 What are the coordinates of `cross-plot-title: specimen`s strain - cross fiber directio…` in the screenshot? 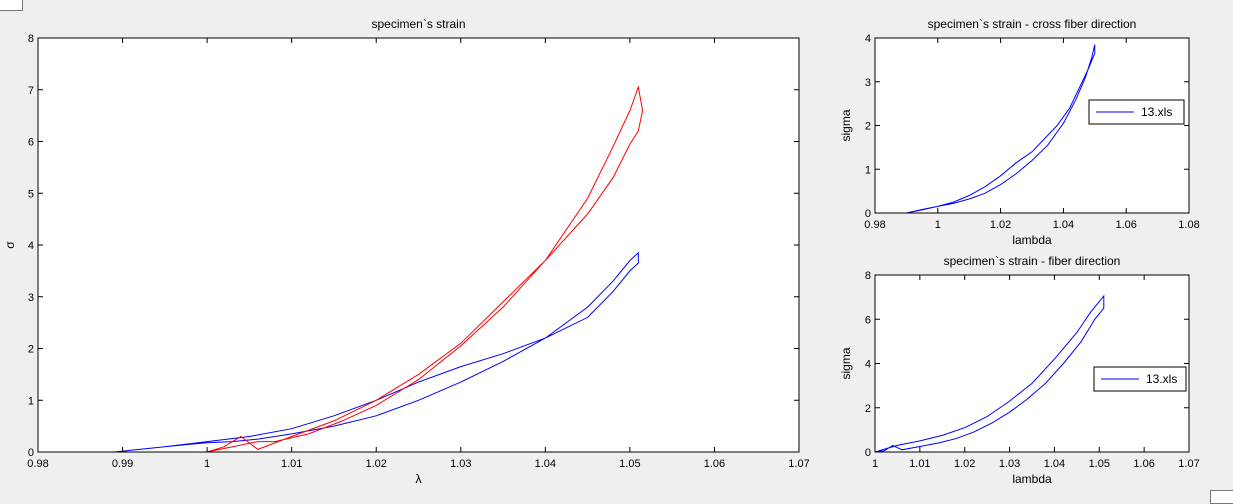 It's located at (1032, 24).